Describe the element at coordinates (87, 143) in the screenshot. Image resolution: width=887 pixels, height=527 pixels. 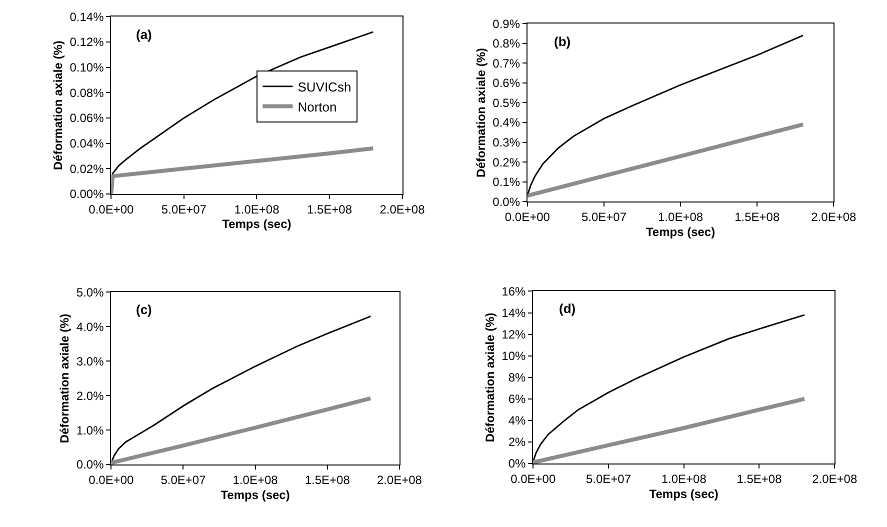
I see `y-tick-label: 0.04%` at that location.